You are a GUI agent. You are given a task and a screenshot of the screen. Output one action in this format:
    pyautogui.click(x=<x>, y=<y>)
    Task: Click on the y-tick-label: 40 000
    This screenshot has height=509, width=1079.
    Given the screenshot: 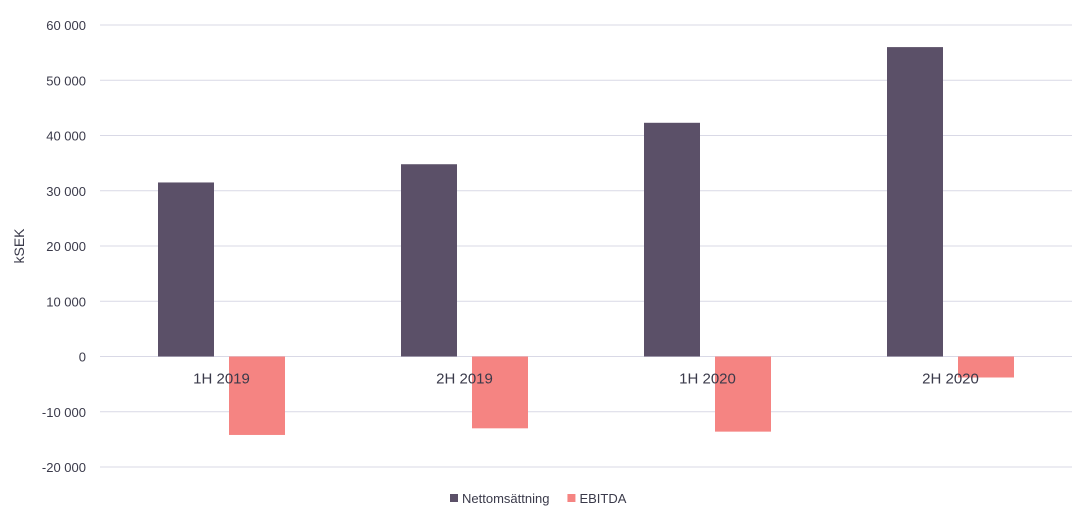 What is the action you would take?
    pyautogui.click(x=66, y=136)
    